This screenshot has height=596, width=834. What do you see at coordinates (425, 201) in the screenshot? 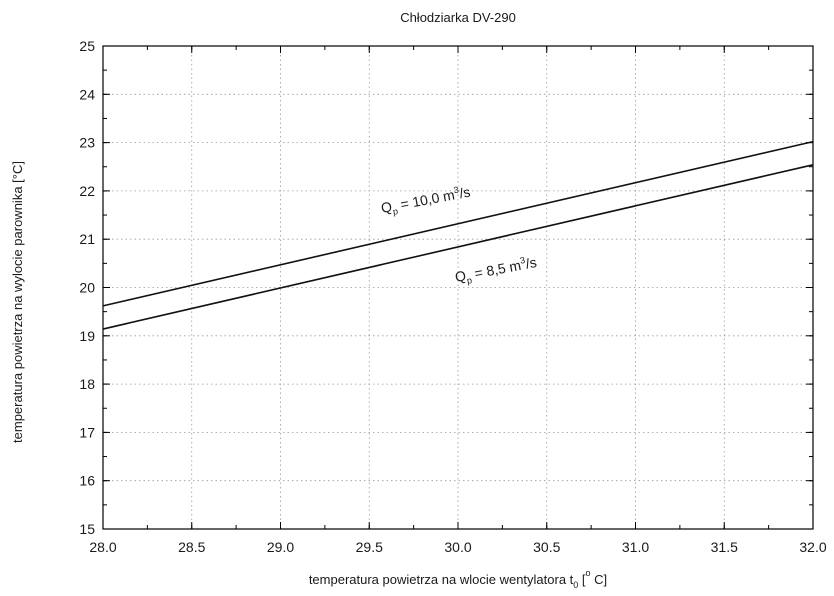
I see `series-label-q10: Qp = 10,0 m3/s` at bounding box center [425, 201].